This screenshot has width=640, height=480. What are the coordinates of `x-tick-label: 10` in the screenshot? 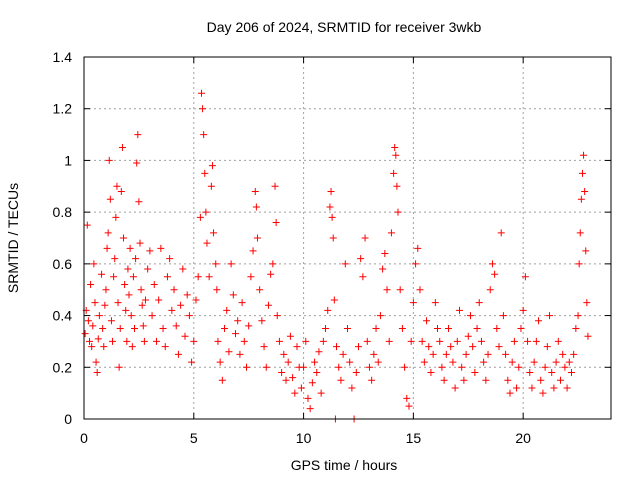 It's located at (304, 438).